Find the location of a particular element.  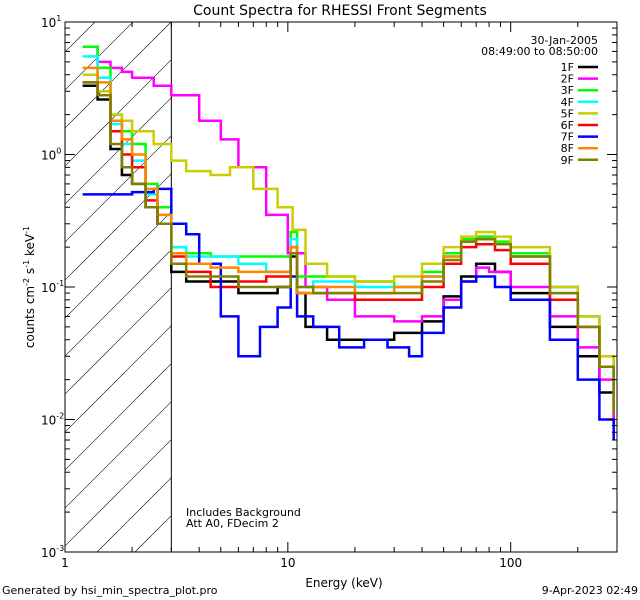

chart-title: Count Spectra for RHESSI Front Segments is located at coordinates (340, 11).